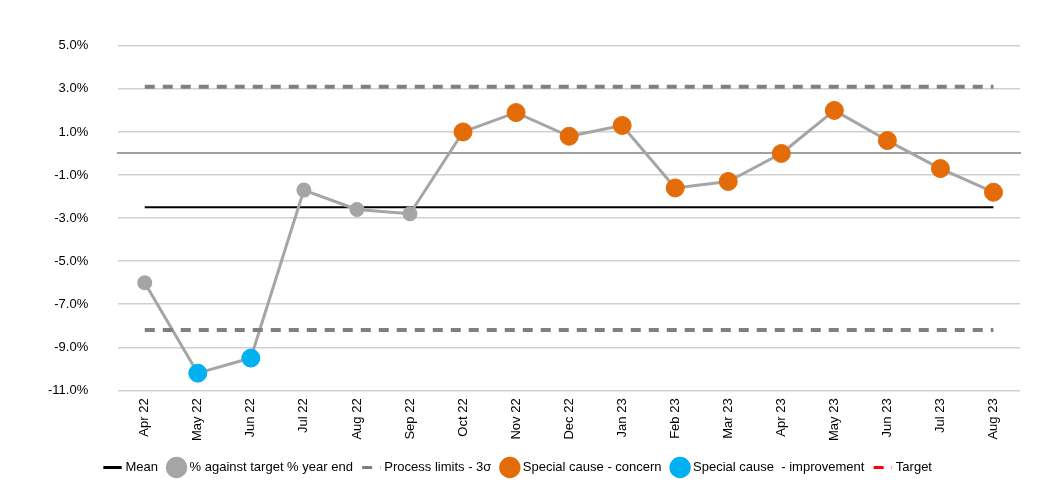 The height and width of the screenshot is (496, 1048). Describe the element at coordinates (886, 418) in the screenshot. I see `x-tick-label: Jun 23` at that location.